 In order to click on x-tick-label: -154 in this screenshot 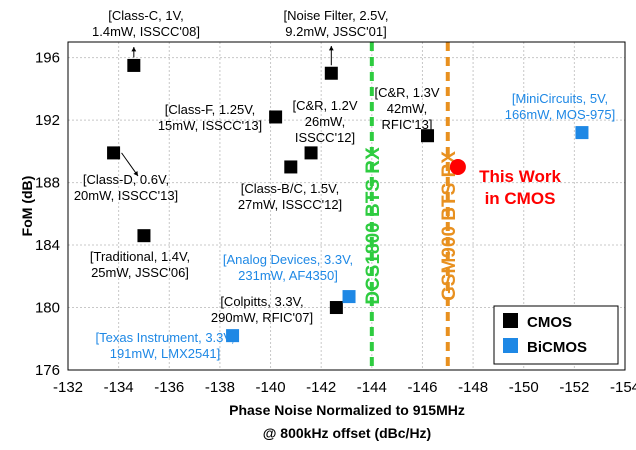, I will do `click(623, 387)`.